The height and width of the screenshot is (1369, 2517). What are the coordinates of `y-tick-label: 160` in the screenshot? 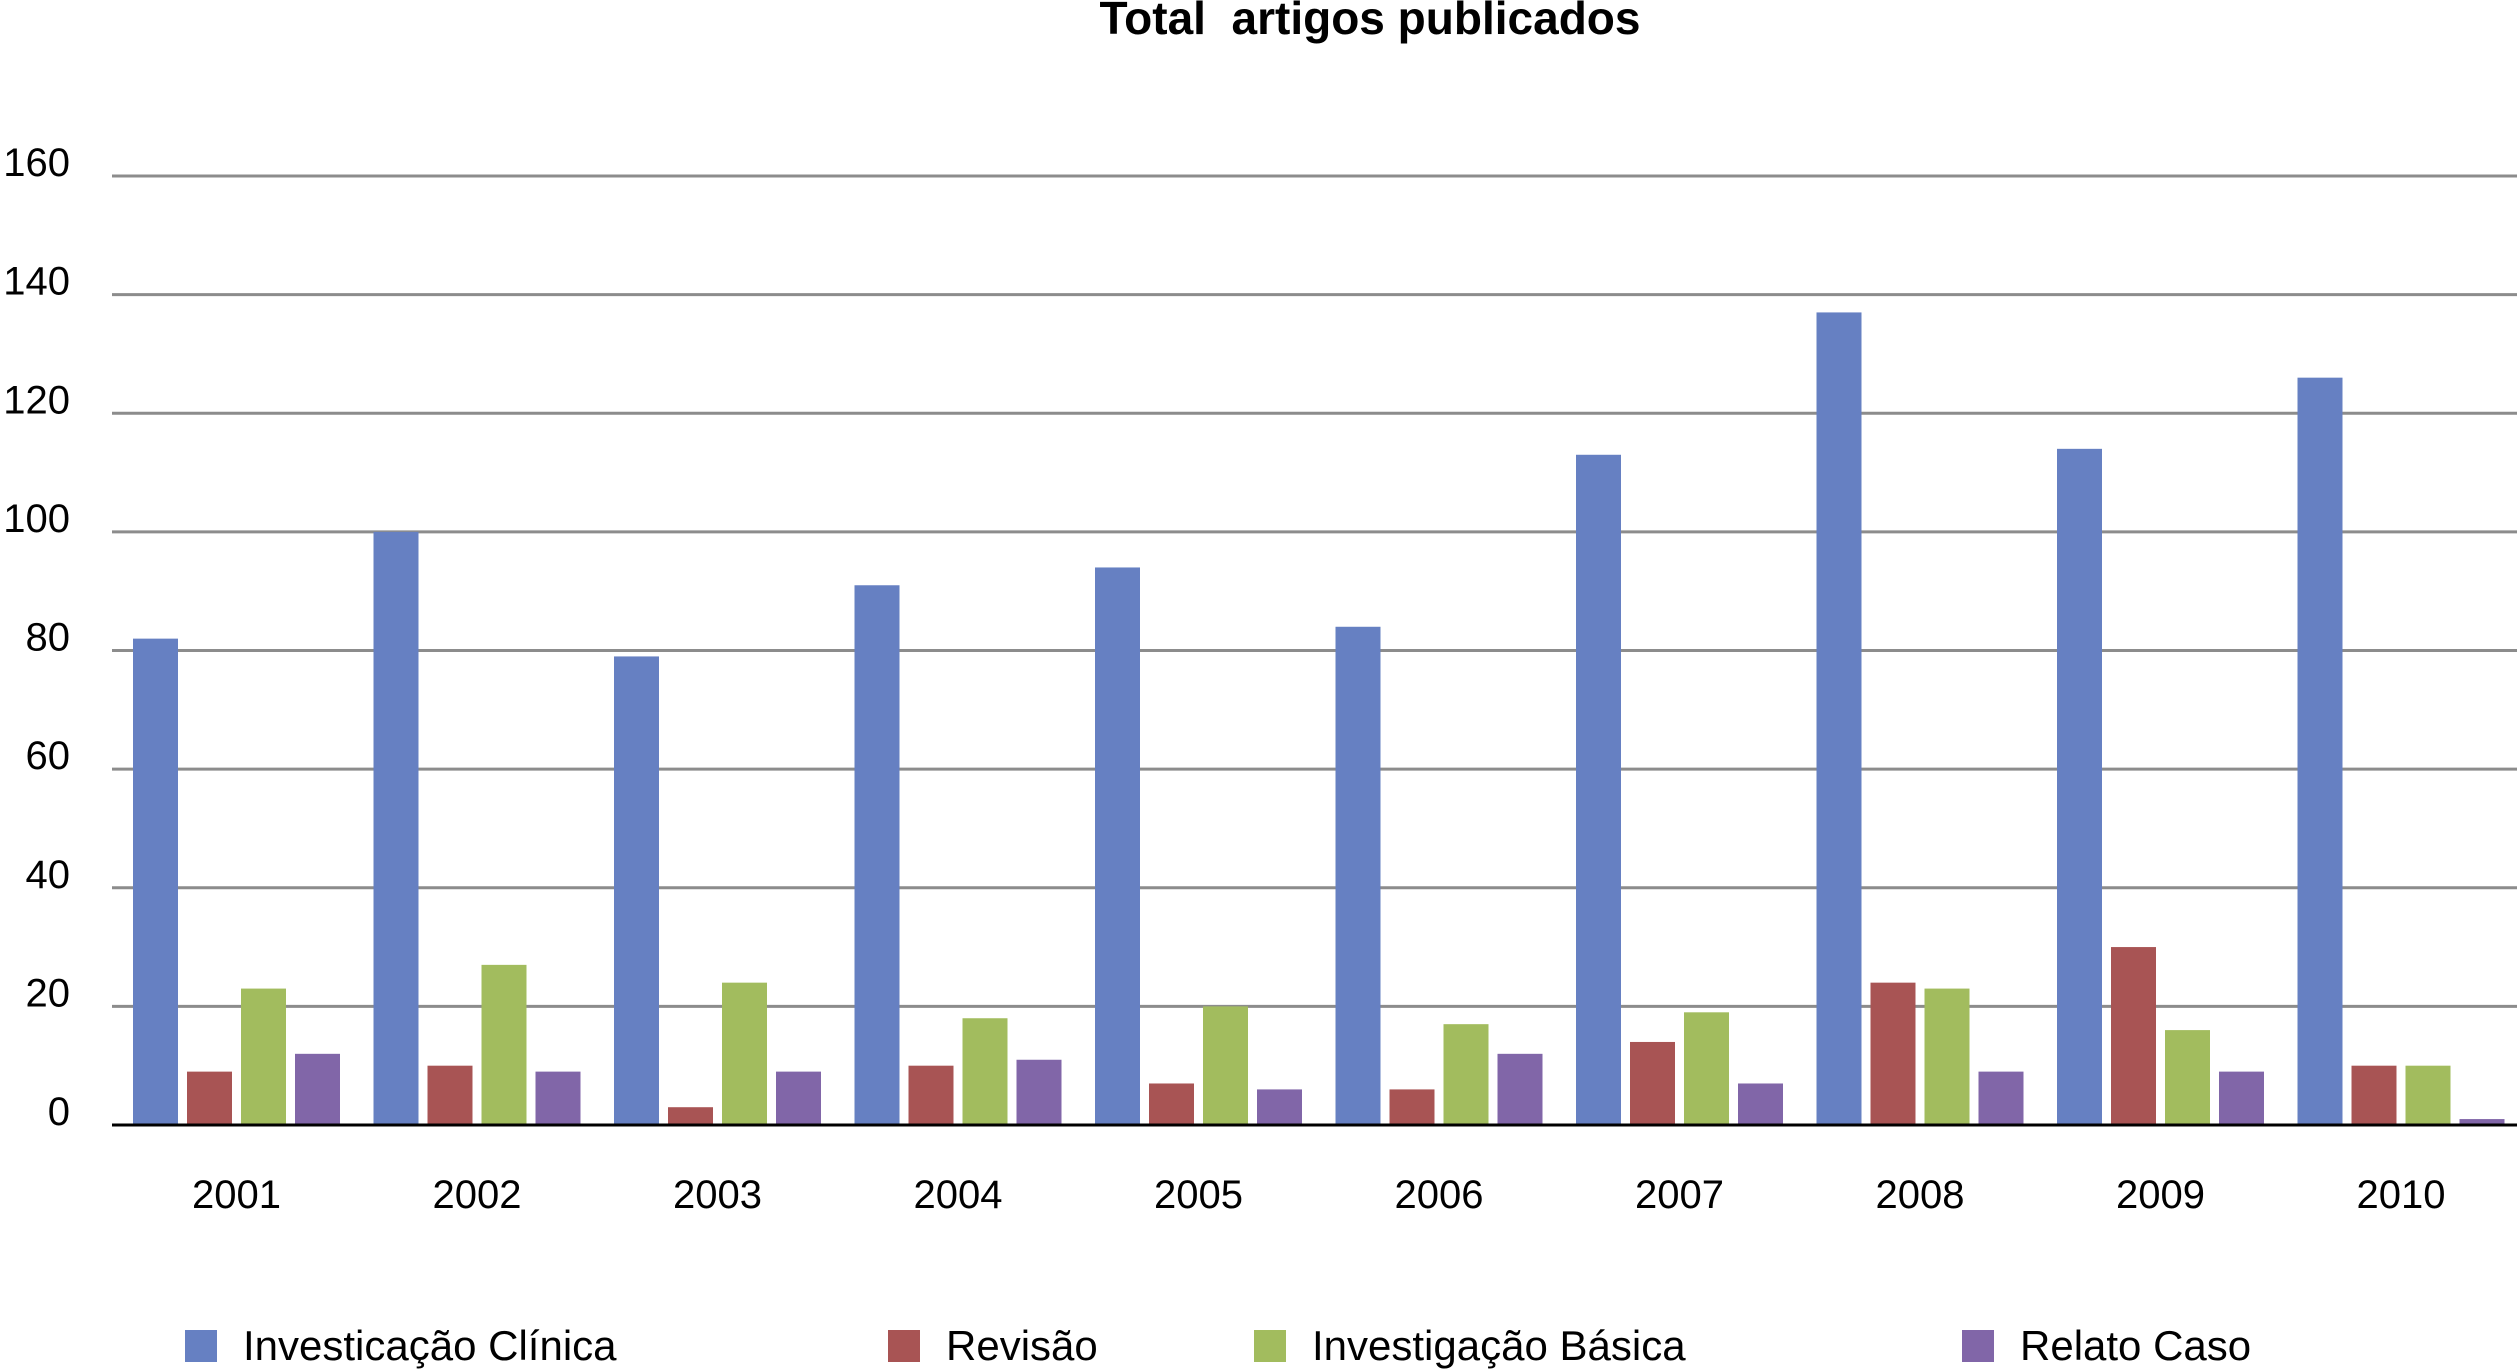 It's located at (36, 163).